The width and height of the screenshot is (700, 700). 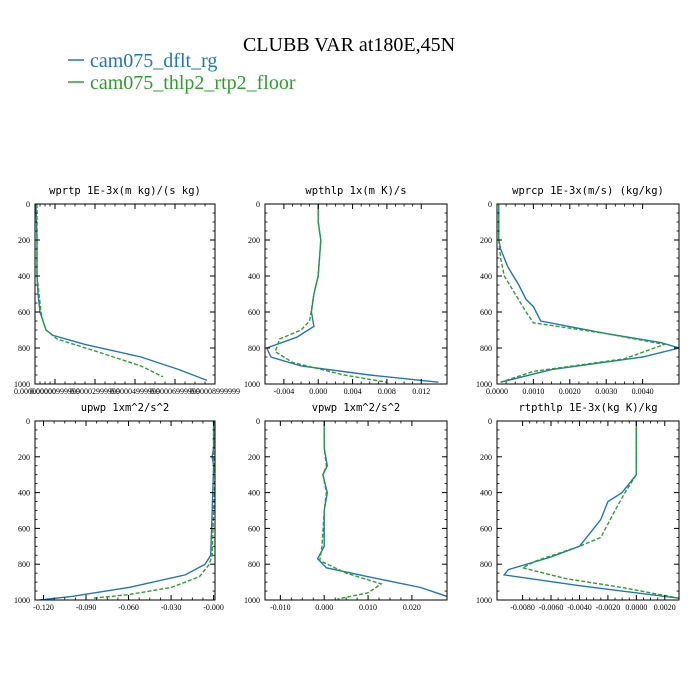 I want to click on legend: cam075_dflt_rg cam075_thlp2_rtp2_floor, so click(x=182, y=72).